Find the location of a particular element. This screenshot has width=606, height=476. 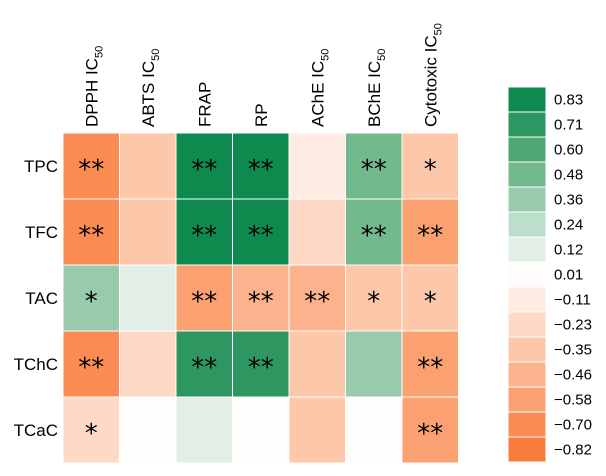

row-label: TPC is located at coordinates (41, 166).